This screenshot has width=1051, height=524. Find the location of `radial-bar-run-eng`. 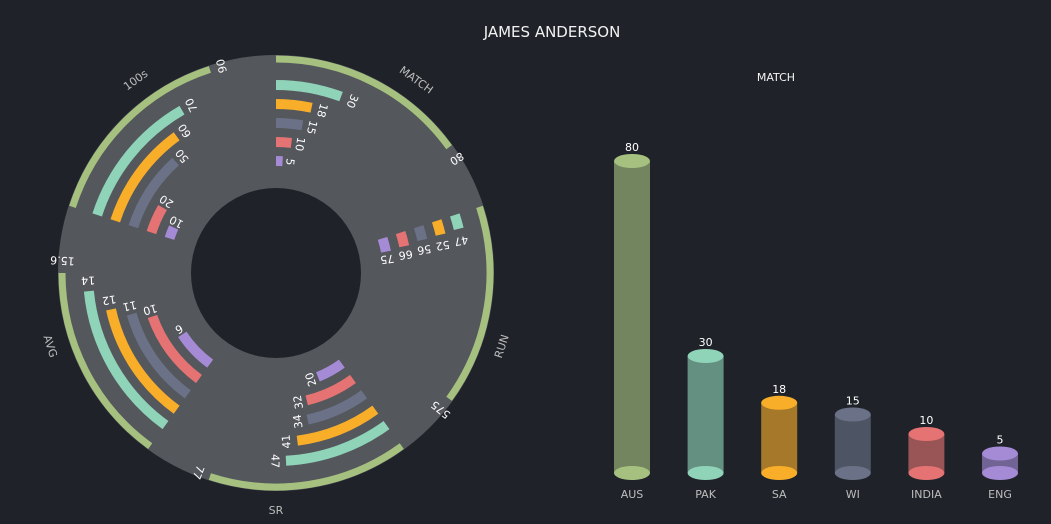

radial-bar-run-eng is located at coordinates (384, 244).